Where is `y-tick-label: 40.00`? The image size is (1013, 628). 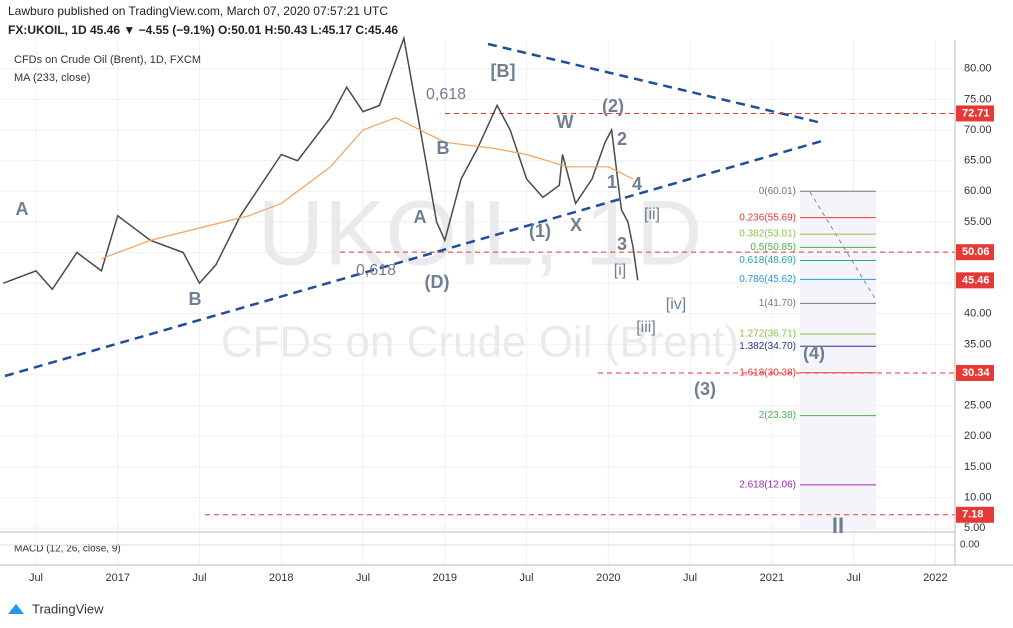
y-tick-label: 40.00 is located at coordinates (978, 314).